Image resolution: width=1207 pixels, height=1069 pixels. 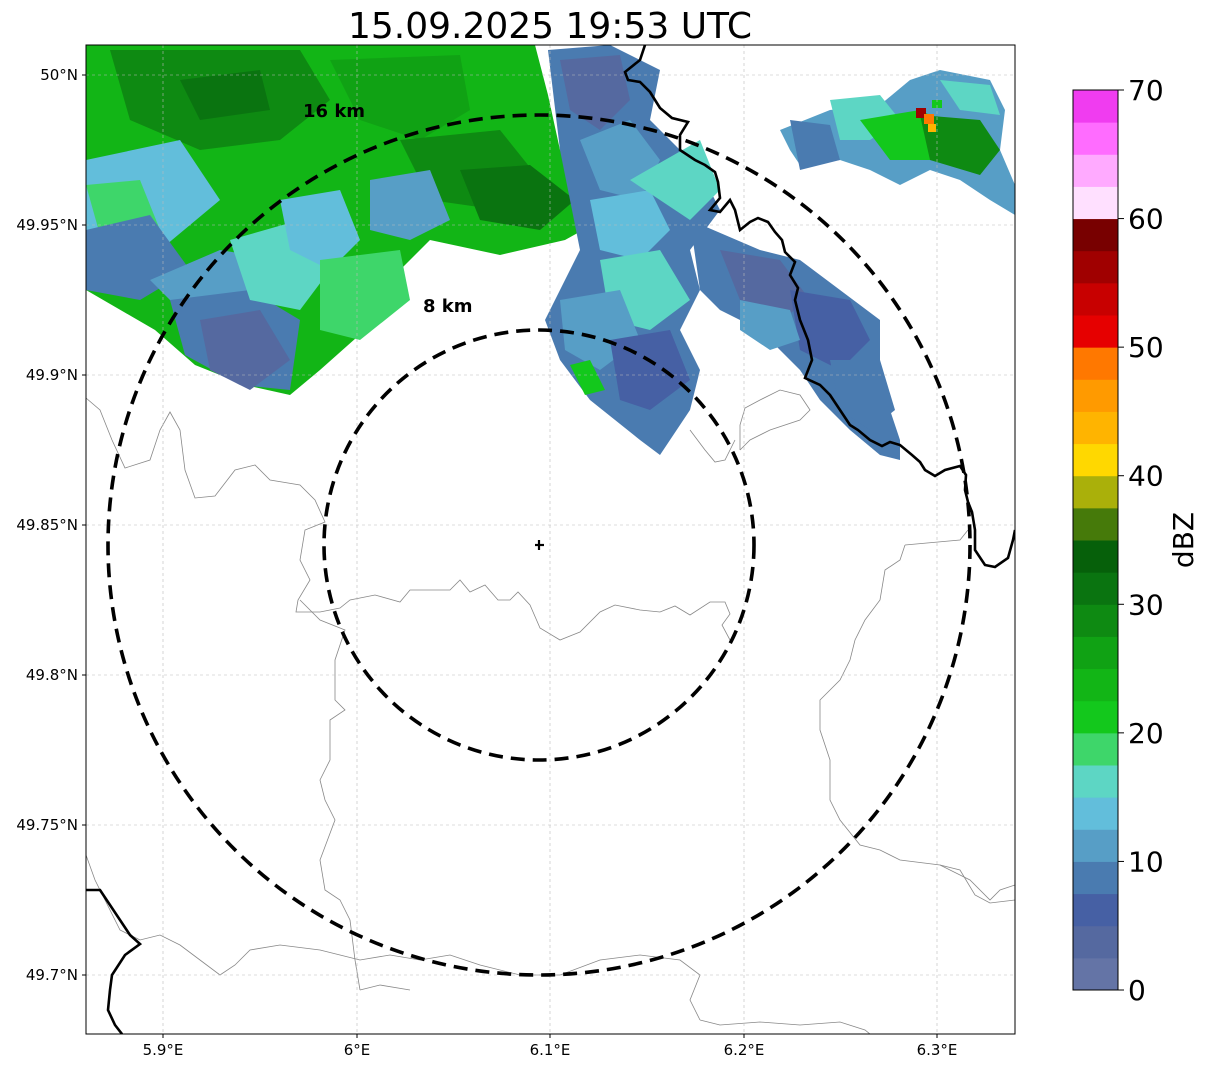 What do you see at coordinates (47, 225) in the screenshot?
I see `y-tick-label: 49.95°N` at bounding box center [47, 225].